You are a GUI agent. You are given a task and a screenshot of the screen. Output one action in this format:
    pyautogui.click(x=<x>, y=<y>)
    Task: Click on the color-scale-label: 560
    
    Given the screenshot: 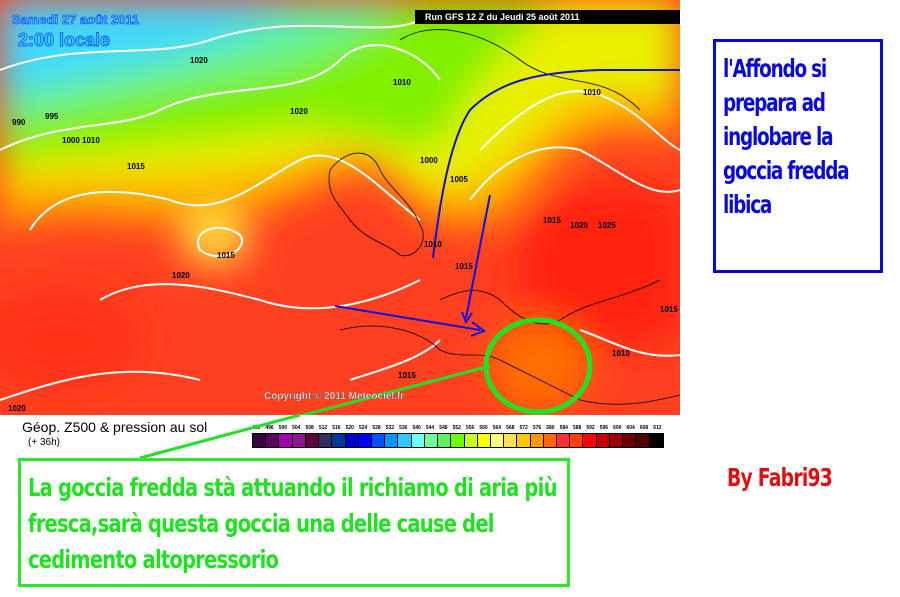 What is the action you would take?
    pyautogui.click(x=483, y=428)
    